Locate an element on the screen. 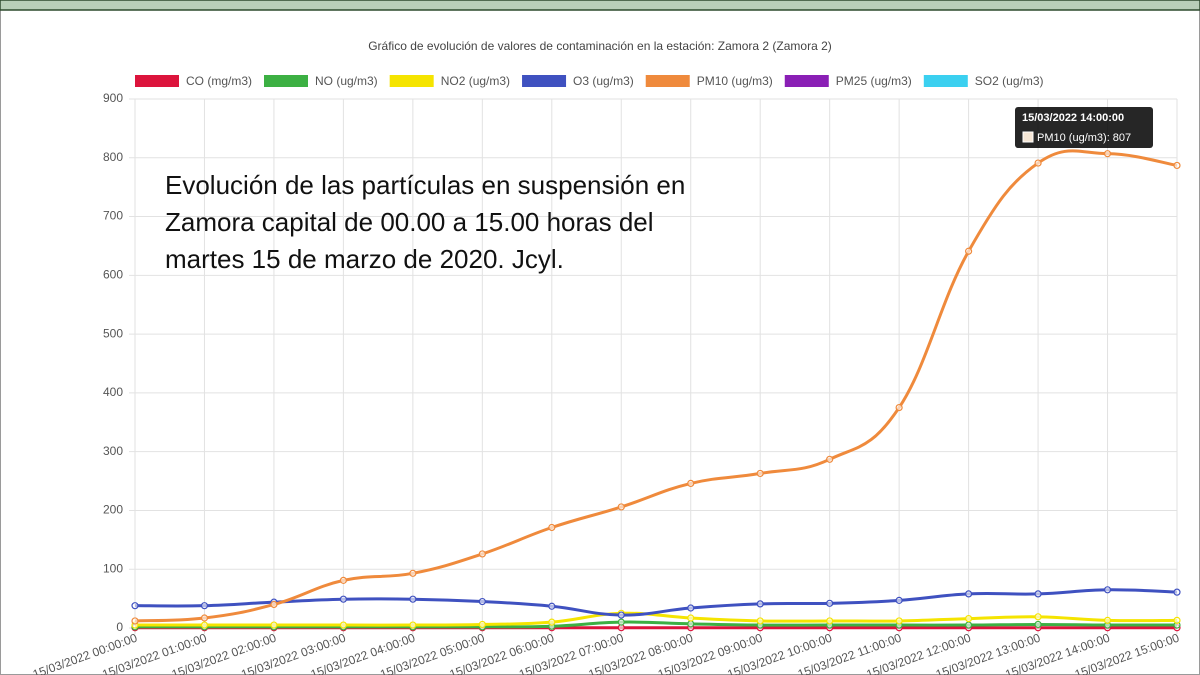 The width and height of the screenshot is (1200, 675). y-tick-label: 800 is located at coordinates (113, 157).